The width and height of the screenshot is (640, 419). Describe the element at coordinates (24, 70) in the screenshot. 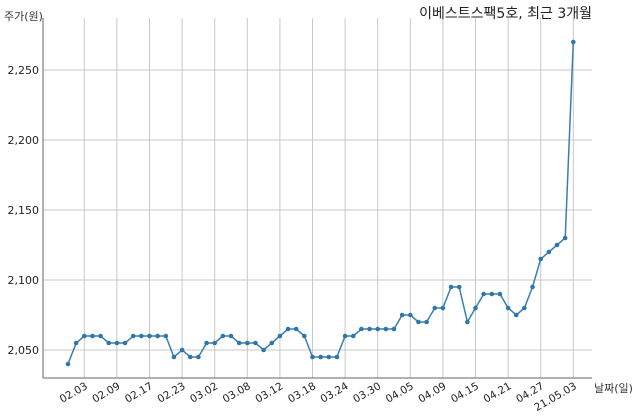

I see `y-tick-label: 2,250` at that location.